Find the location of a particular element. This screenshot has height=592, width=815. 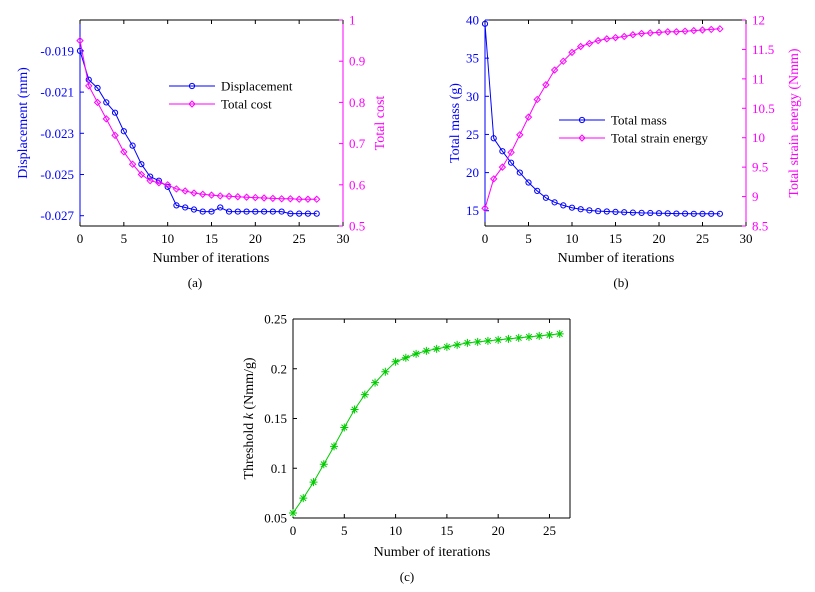

y-axis-label-left: Threshold k (Nmm/g) is located at coordinates (249, 418).